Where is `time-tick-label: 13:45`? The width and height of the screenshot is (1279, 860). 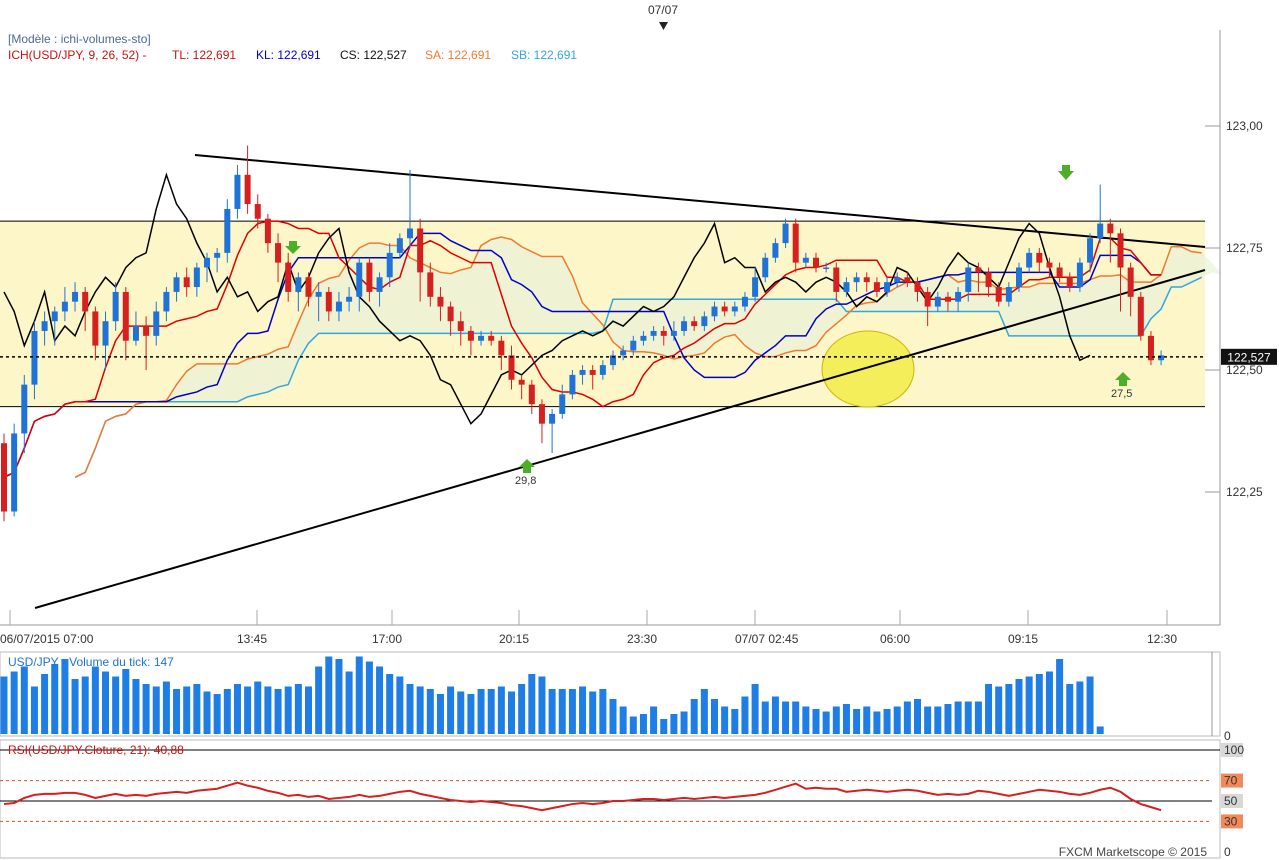
time-tick-label: 13:45 is located at coordinates (252, 639).